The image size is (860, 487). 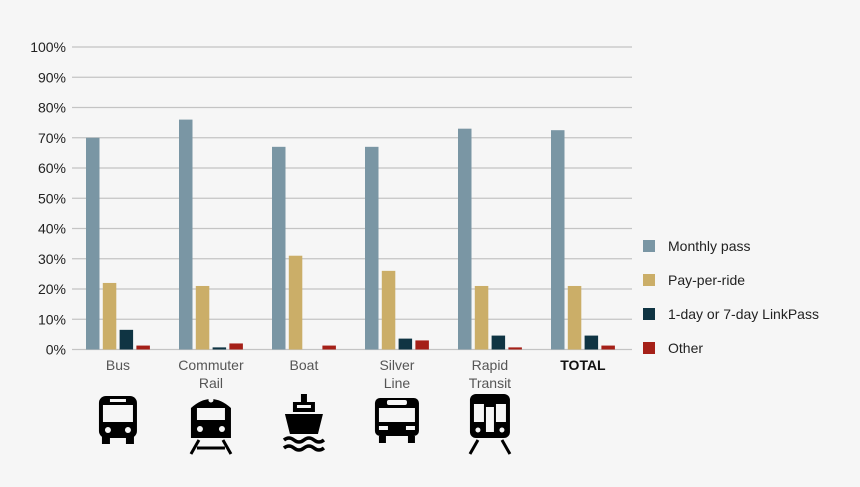 What do you see at coordinates (211, 383) in the screenshot?
I see `category-label: Rail` at bounding box center [211, 383].